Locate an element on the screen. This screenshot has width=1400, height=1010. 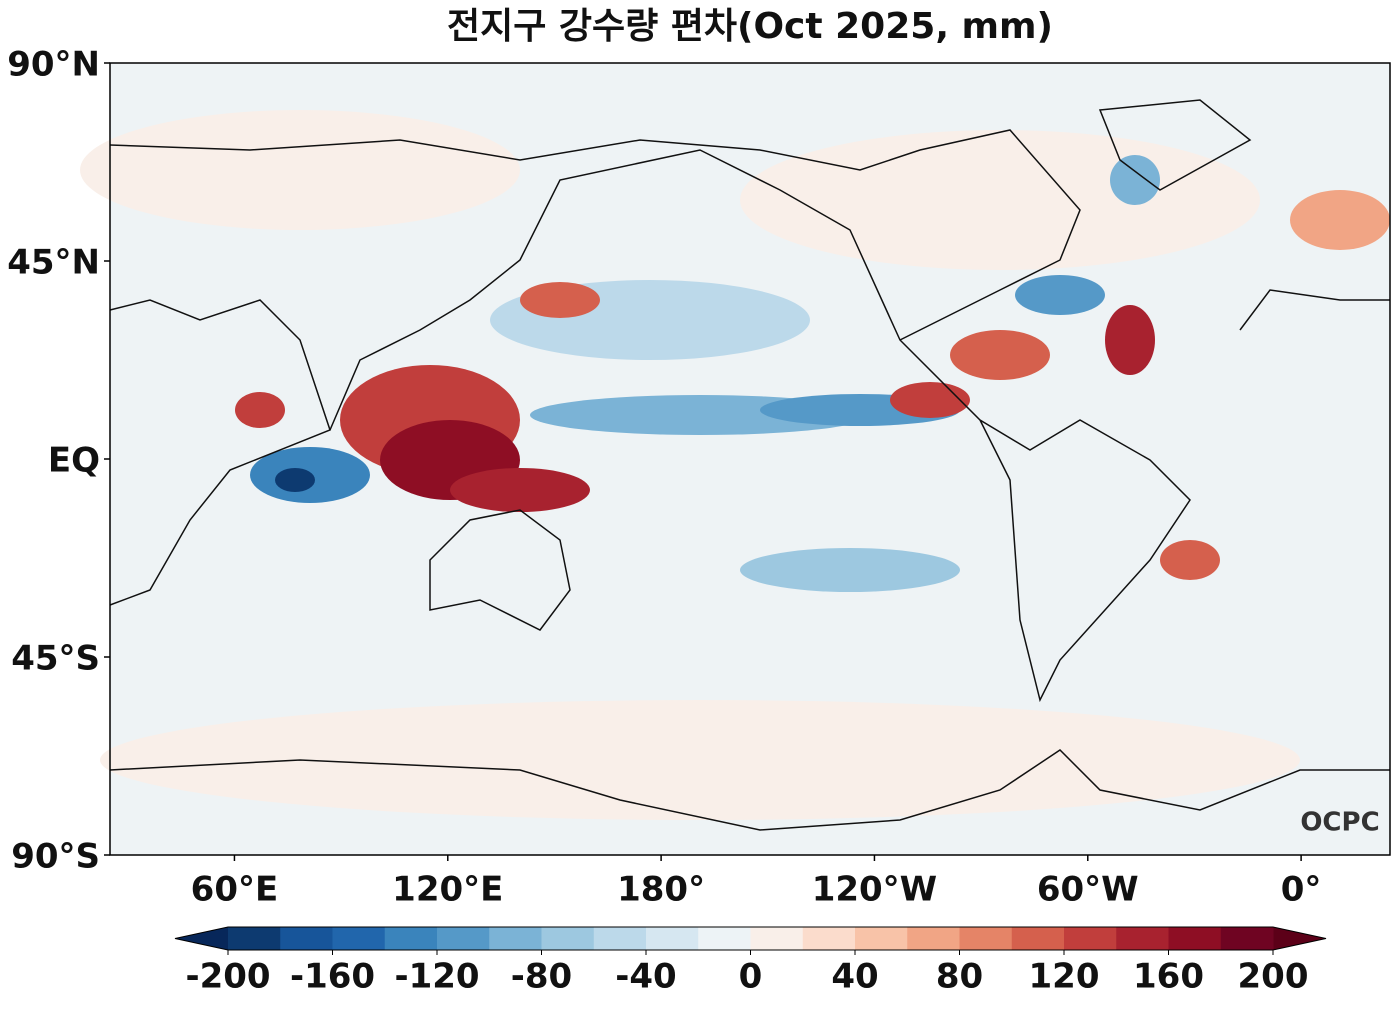
colorbar-tick-label: -120 is located at coordinates (436, 977).